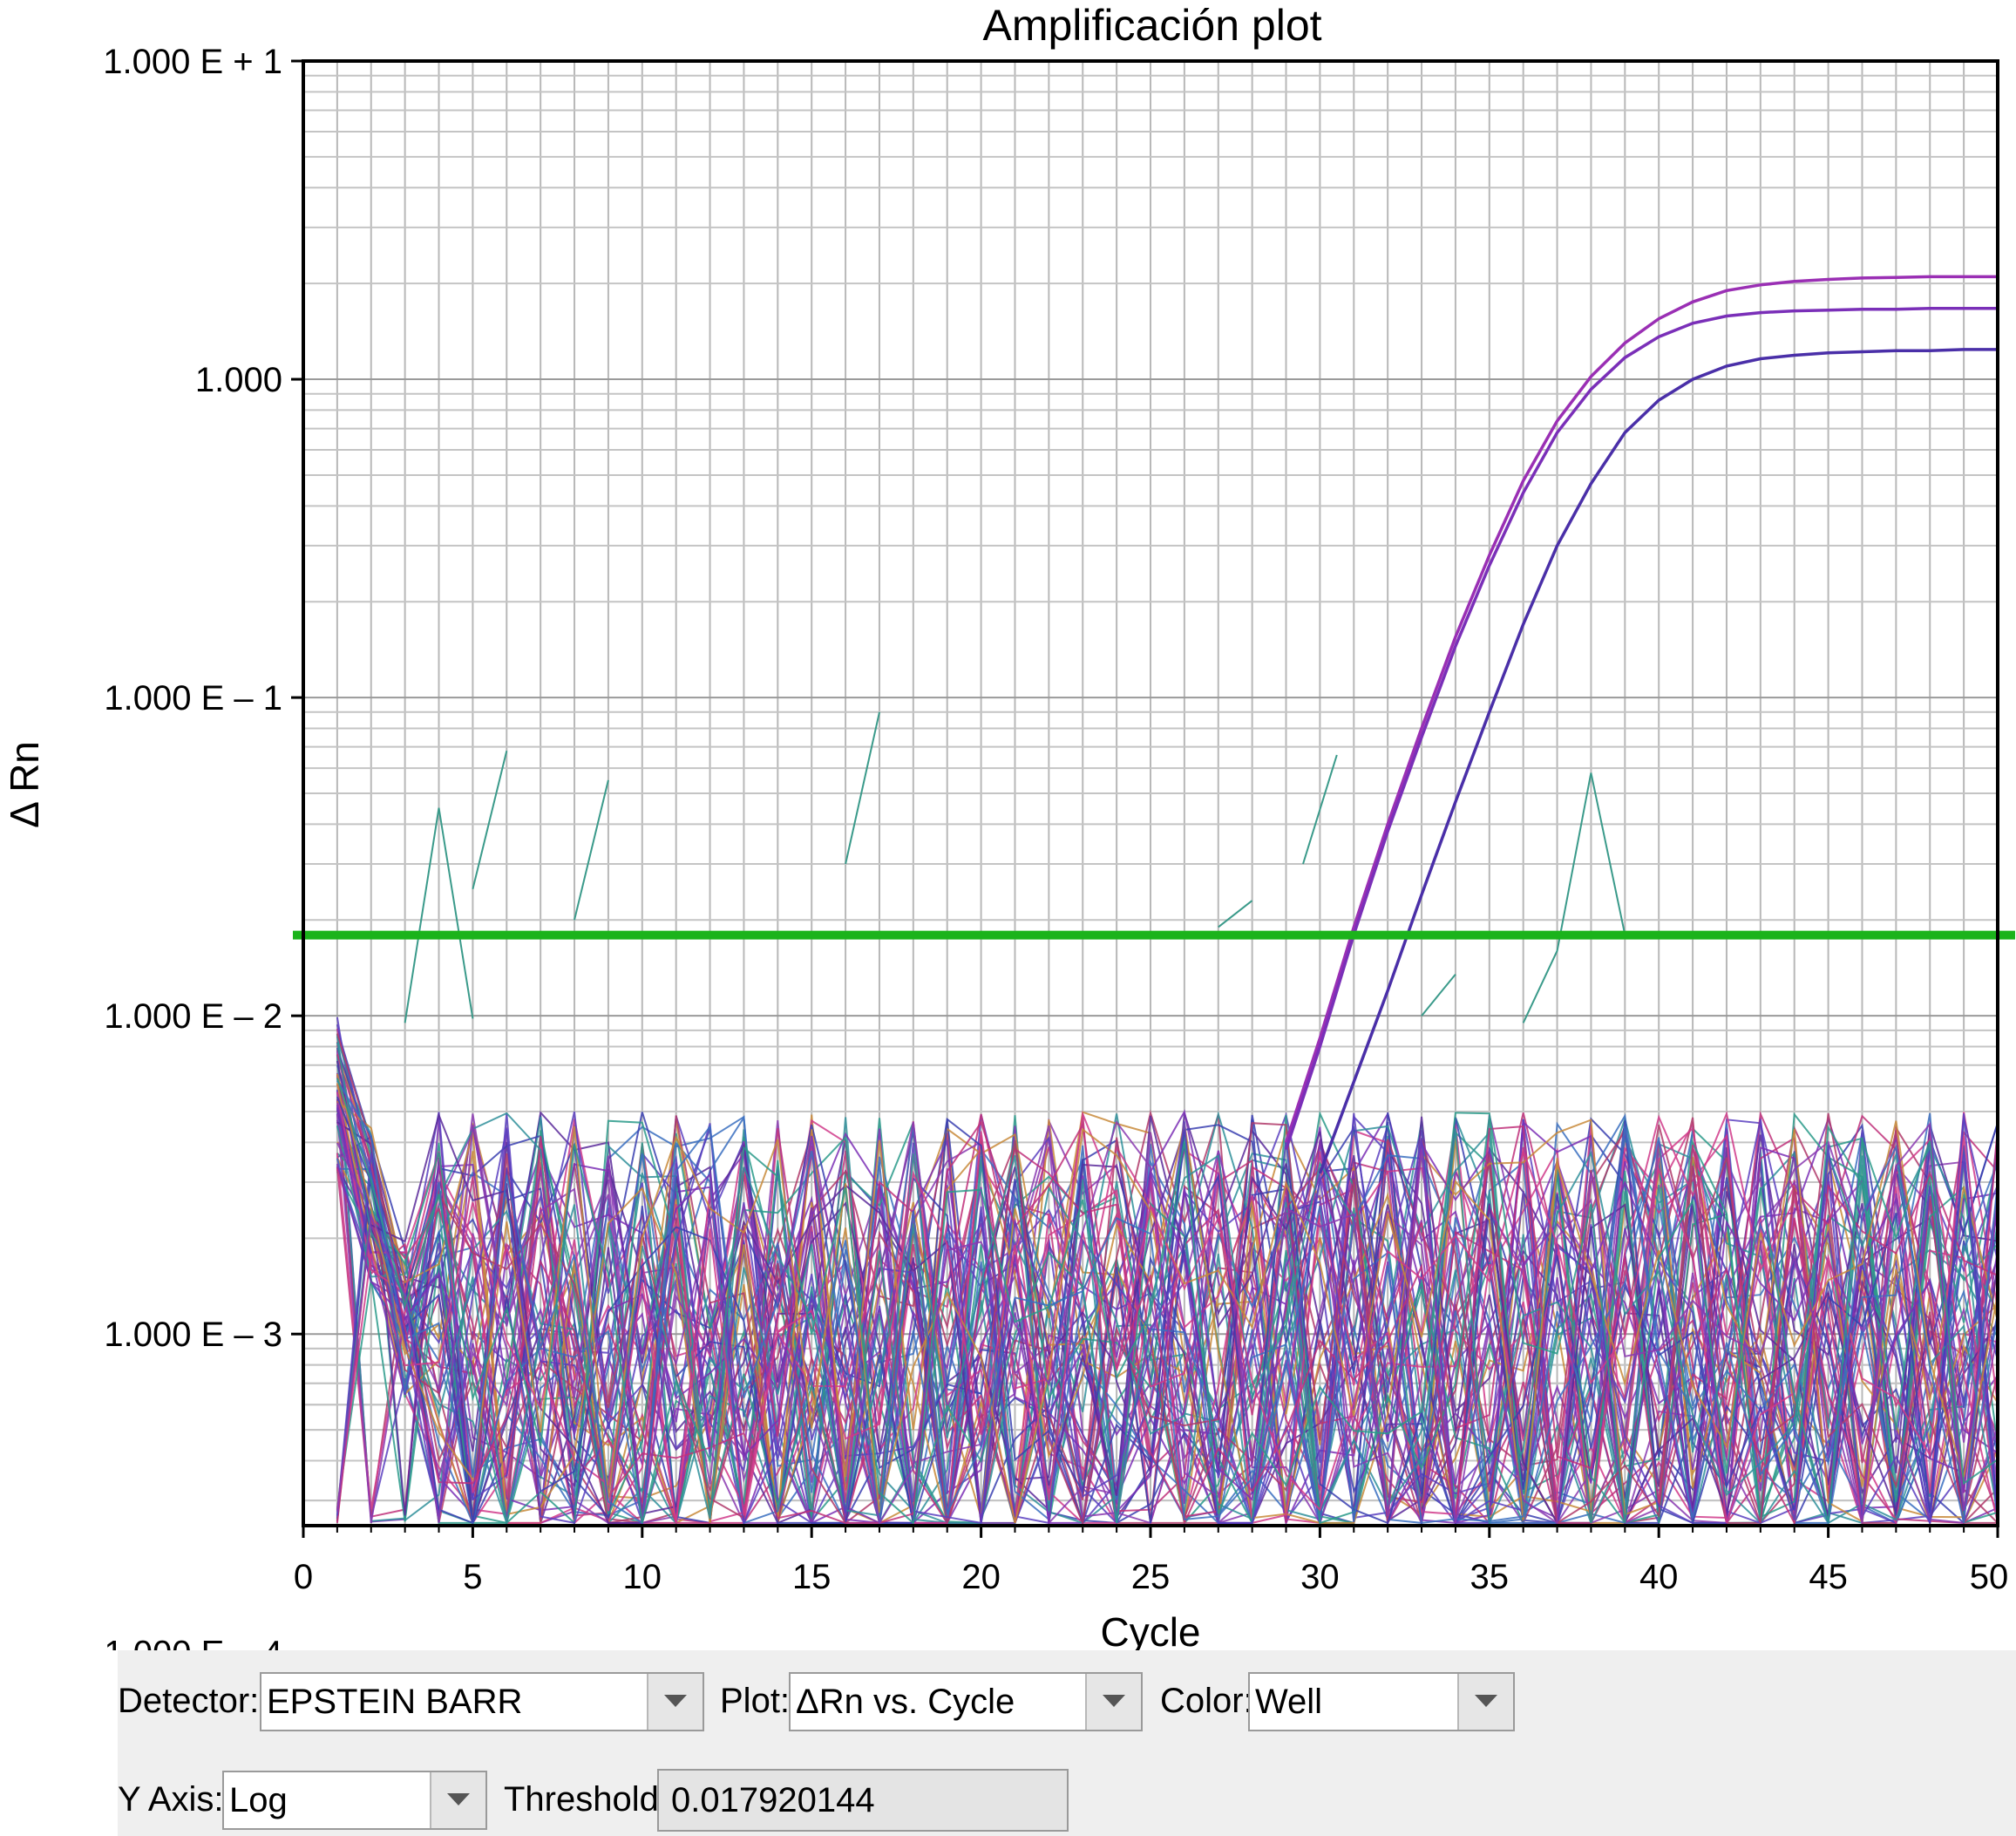  What do you see at coordinates (258, 1800) in the screenshot?
I see `yaxis-value: Log` at bounding box center [258, 1800].